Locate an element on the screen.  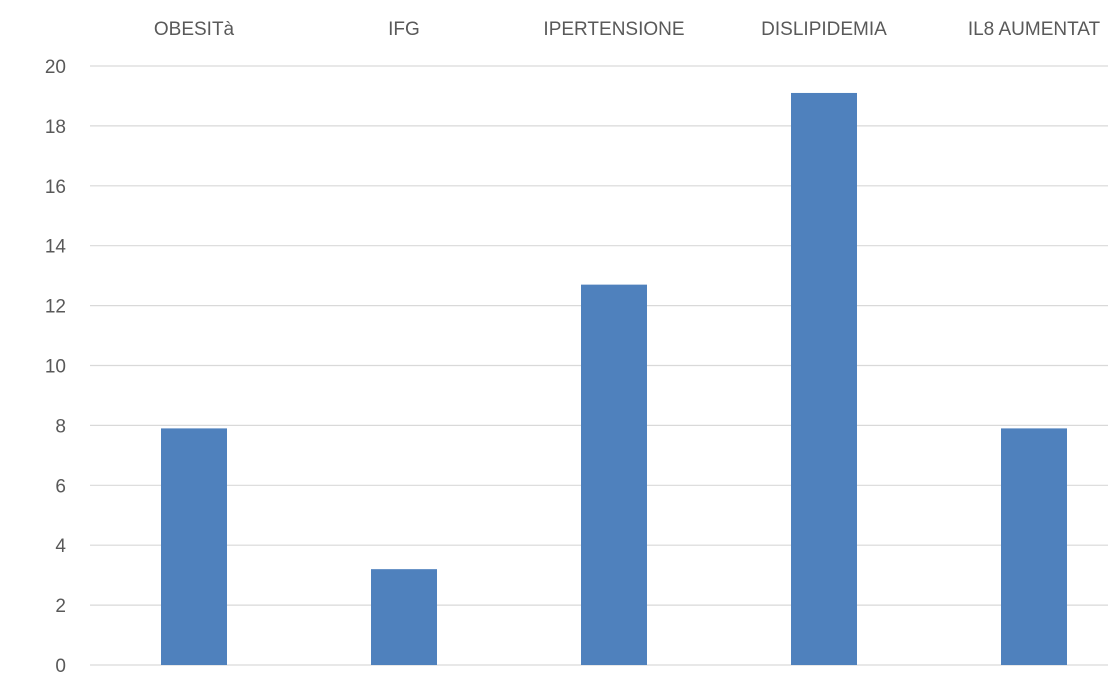
y-tick-label-6: 6 is located at coordinates (60, 486).